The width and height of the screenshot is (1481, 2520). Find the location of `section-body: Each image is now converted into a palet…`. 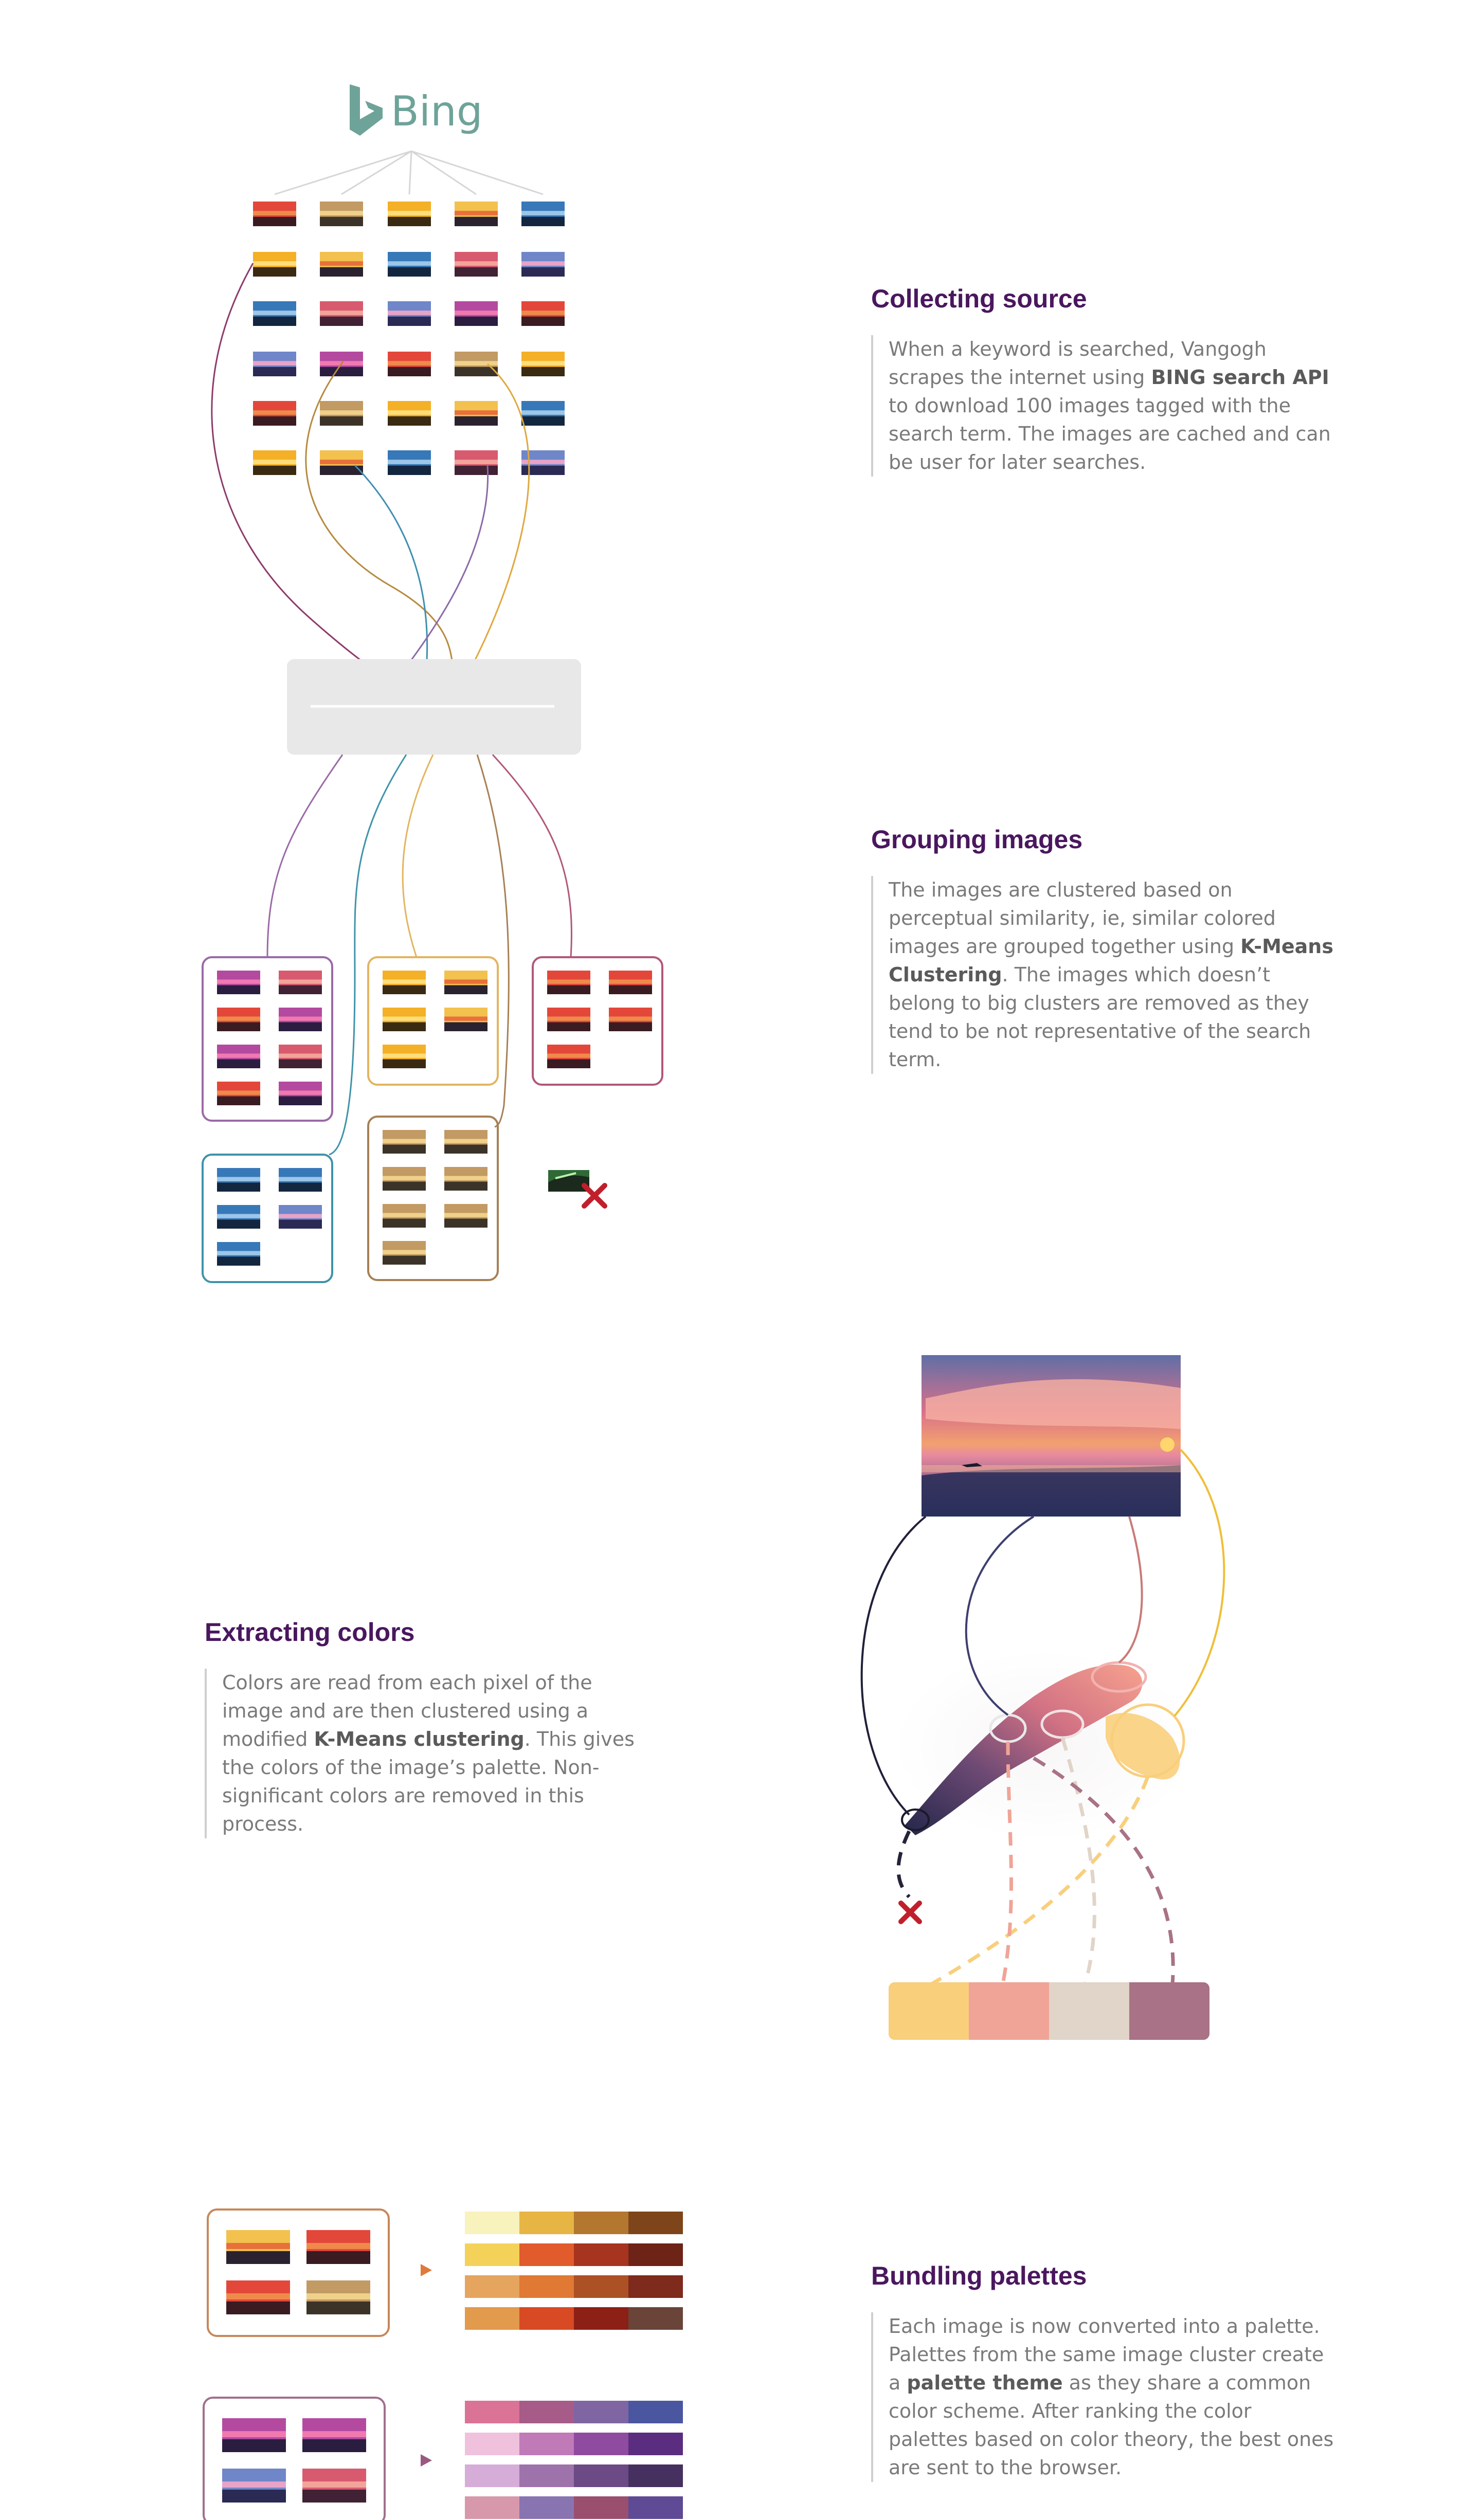

section-body: Each image is now converted into a palet… is located at coordinates (1102, 2397).